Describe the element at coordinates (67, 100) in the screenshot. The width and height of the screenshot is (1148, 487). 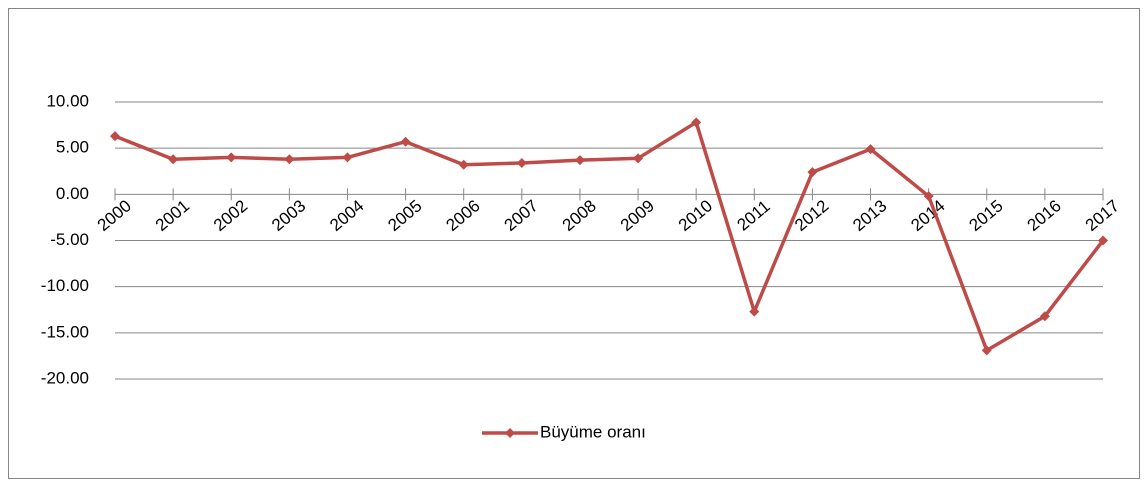
I see `y-tick-label: 10.00` at that location.